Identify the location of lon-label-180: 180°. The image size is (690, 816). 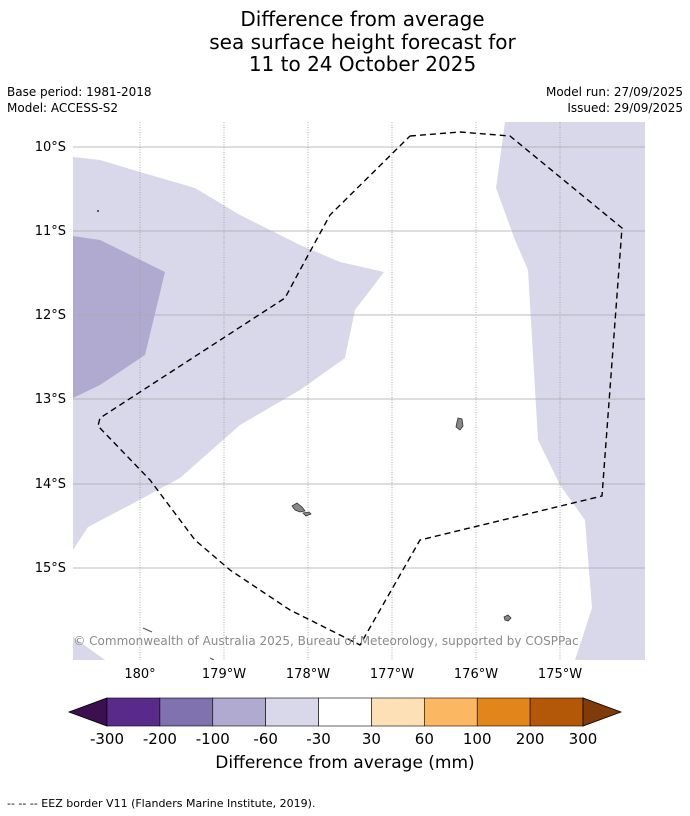
(139, 674).